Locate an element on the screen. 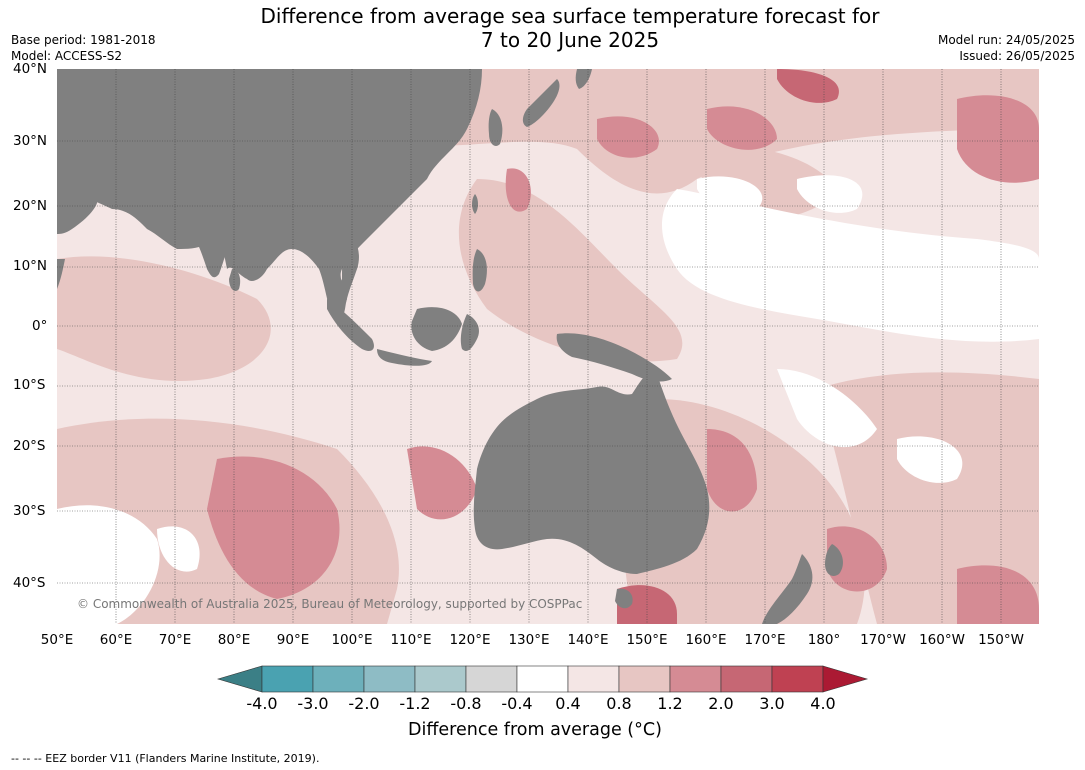  meta-left: Base period: 1981-2018 Model: ACCESS-S2 is located at coordinates (83, 48).